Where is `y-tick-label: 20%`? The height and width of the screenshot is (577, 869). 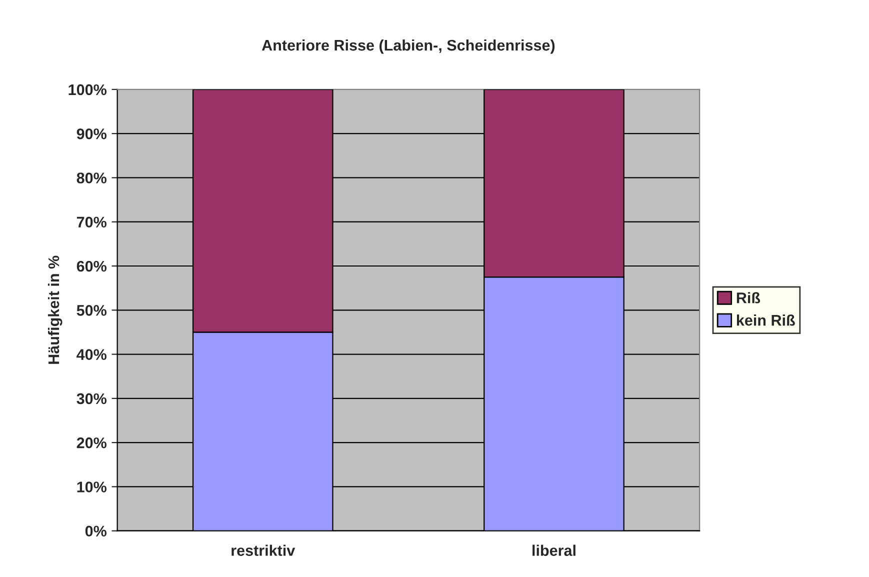 y-tick-label: 20% is located at coordinates (91, 442).